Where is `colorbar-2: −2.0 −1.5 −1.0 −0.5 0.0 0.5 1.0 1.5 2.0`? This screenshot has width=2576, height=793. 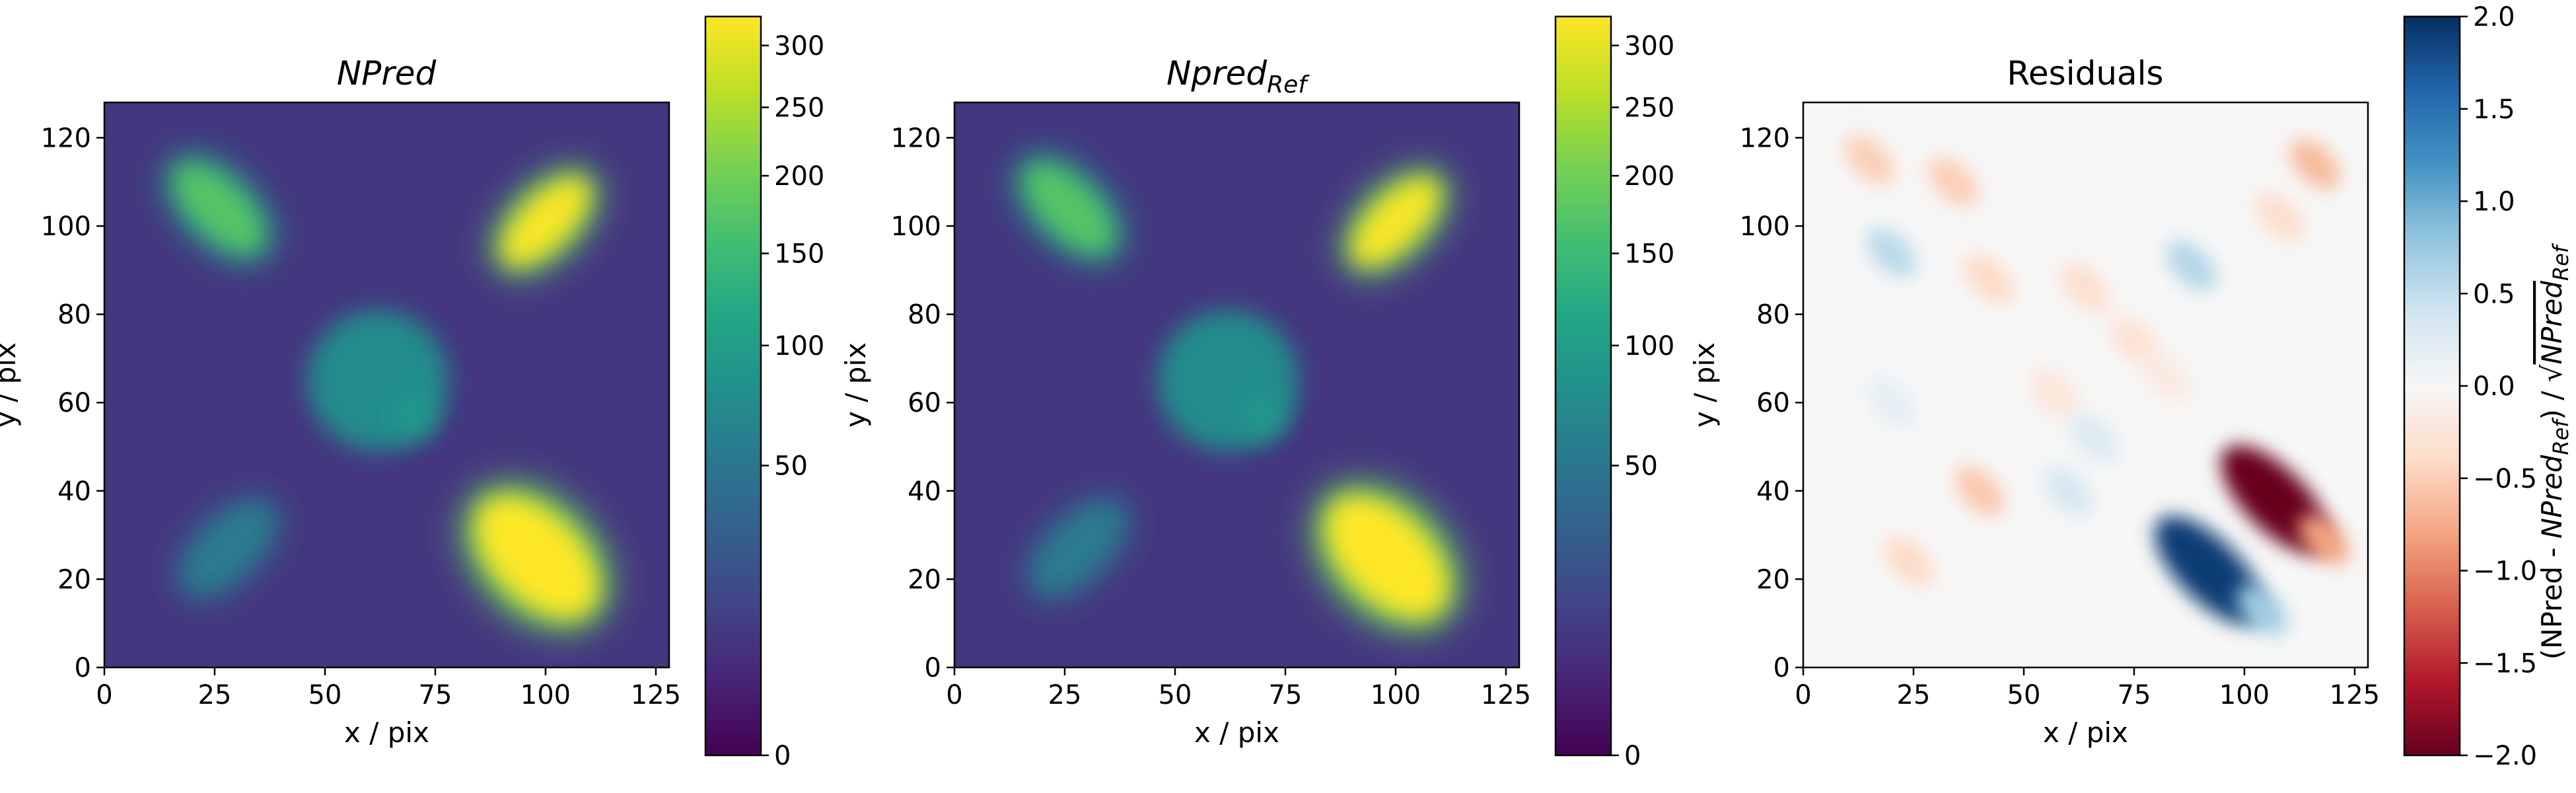
colorbar-2: −2.0 −1.5 −1.0 −0.5 0.0 0.5 1.0 1.5 2.0 is located at coordinates (2470, 387).